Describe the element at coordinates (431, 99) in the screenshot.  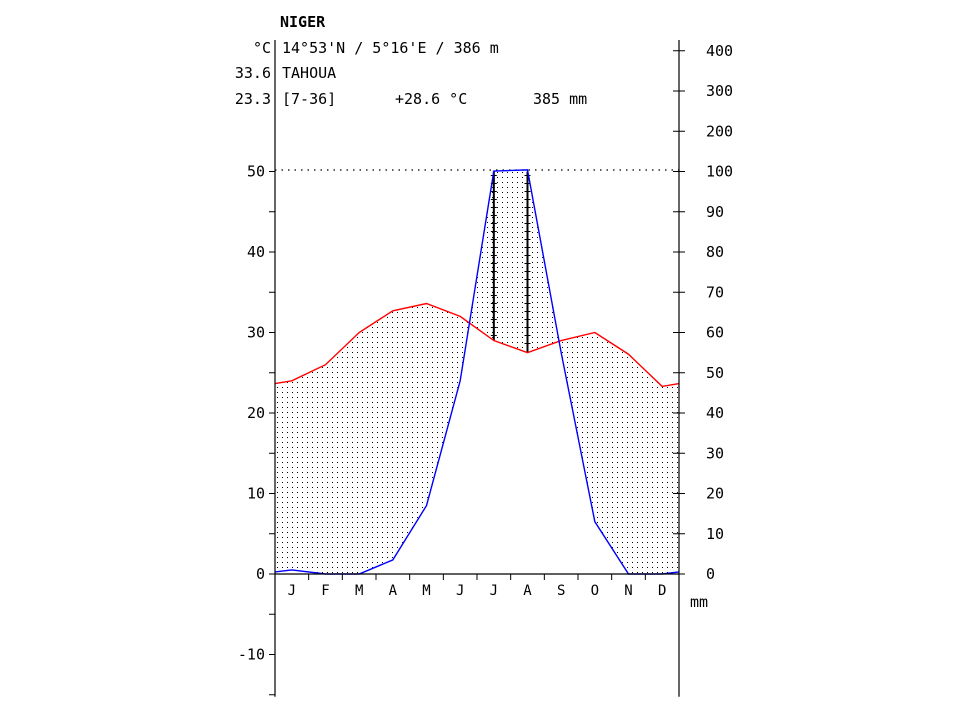
I see `annual-mean-temp: +28.6 °C` at that location.